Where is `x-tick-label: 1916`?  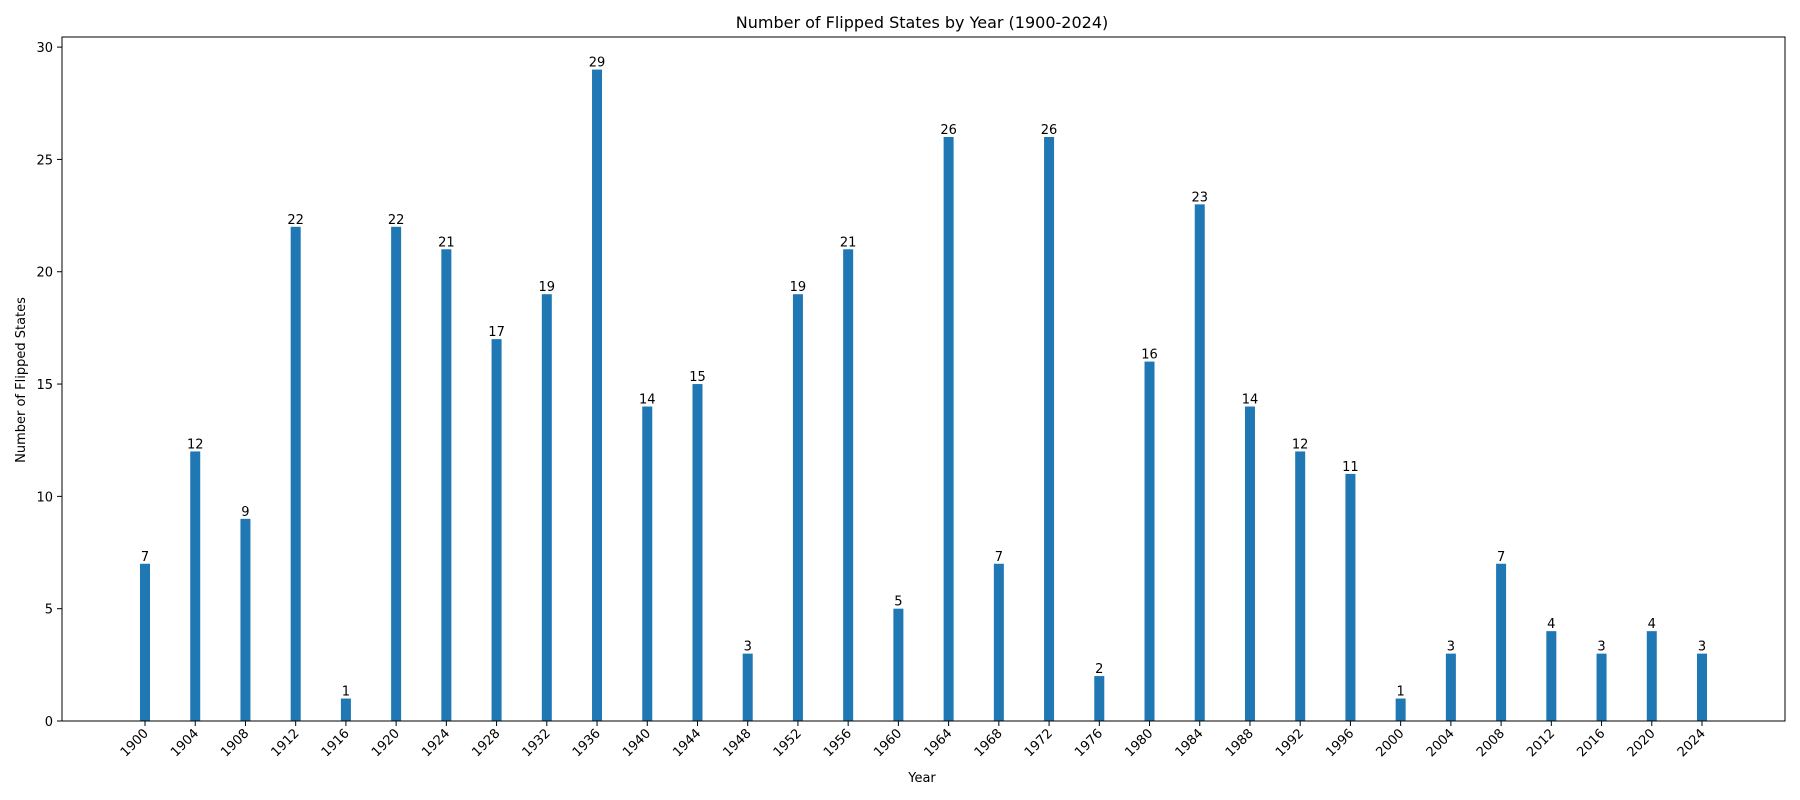 x-tick-label: 1916 is located at coordinates (336, 743).